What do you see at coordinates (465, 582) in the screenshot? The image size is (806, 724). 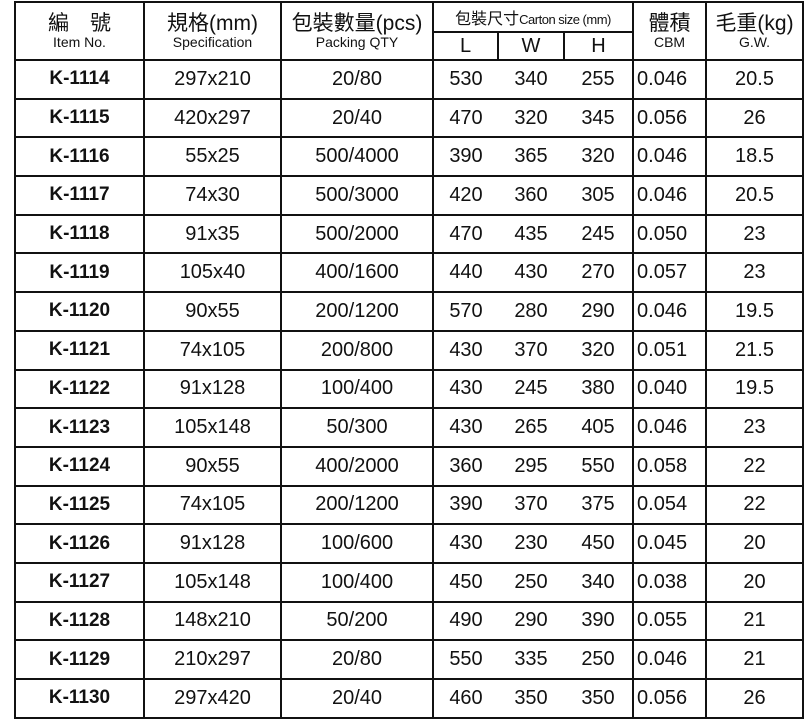 I see `cell-l: 450` at bounding box center [465, 582].